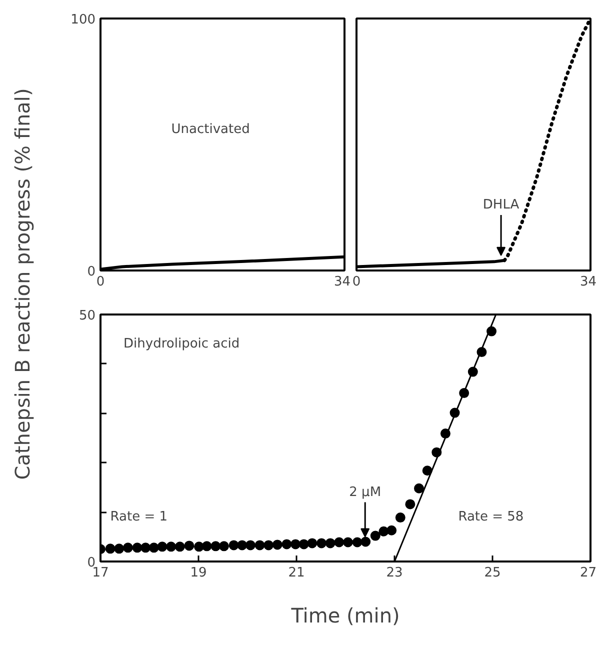  What do you see at coordinates (588, 573) in the screenshot?
I see `x-tick-label: 27` at bounding box center [588, 573].